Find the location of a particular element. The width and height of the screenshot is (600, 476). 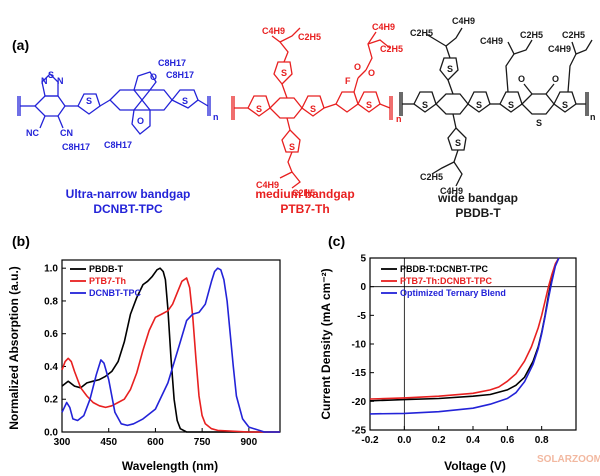

molecule-name: PBDB-T is located at coordinates (478, 213).